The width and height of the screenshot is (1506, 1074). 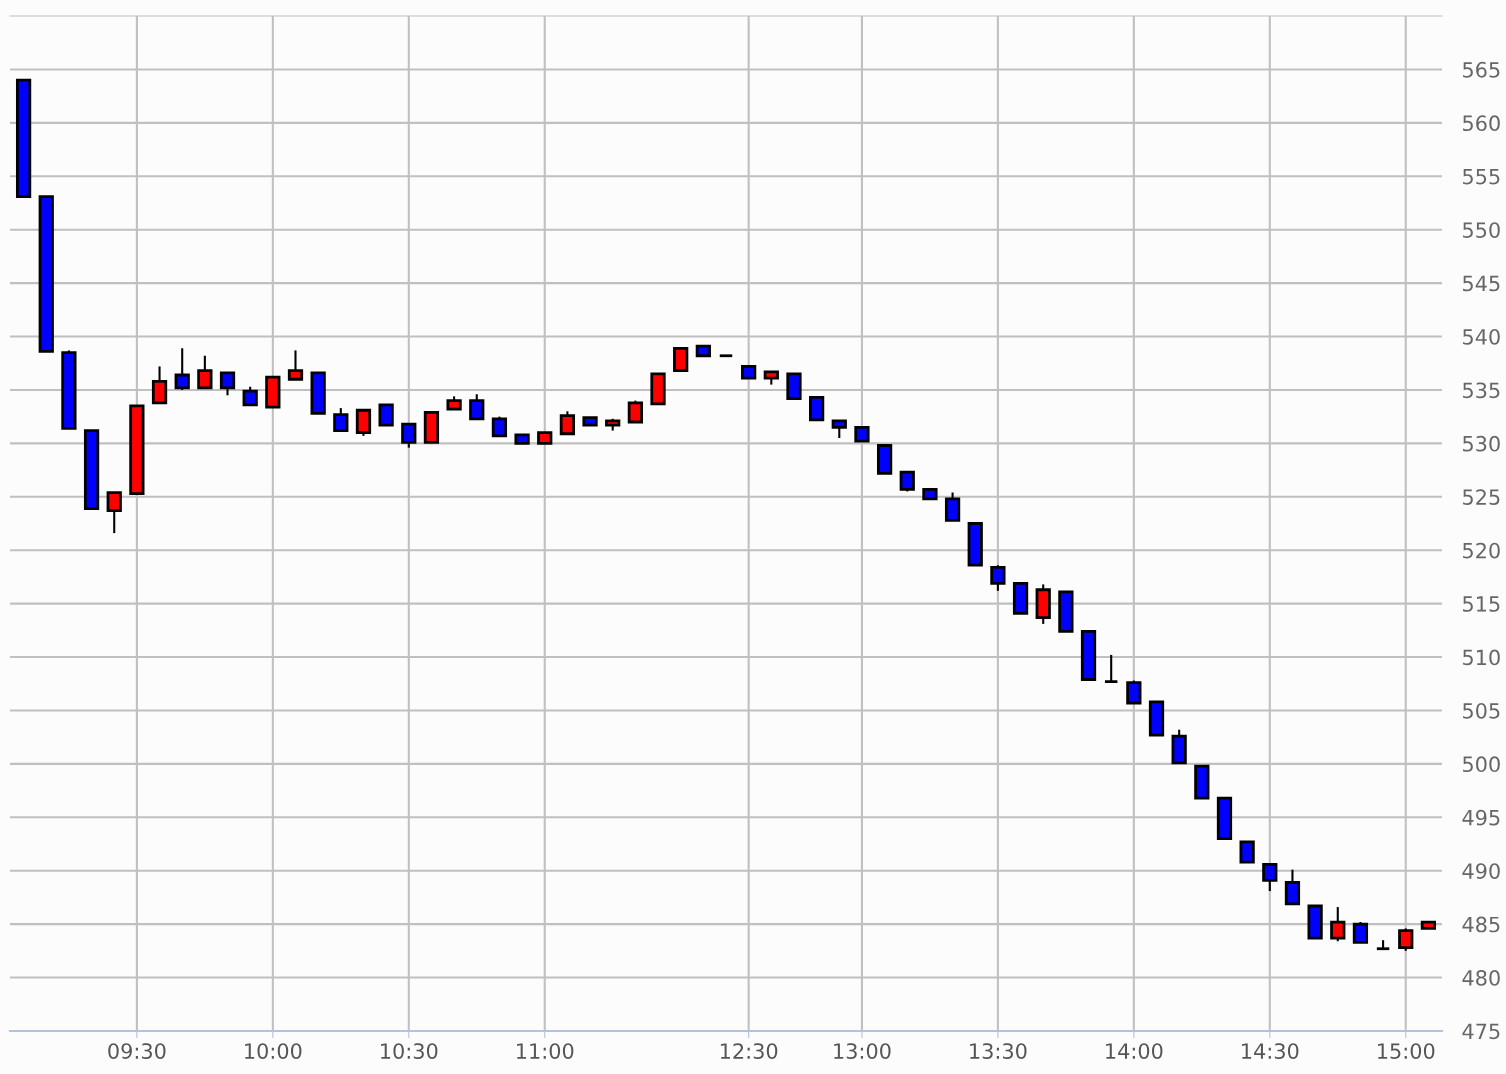 What do you see at coordinates (1481, 283) in the screenshot?
I see `y-tick-label: 545` at bounding box center [1481, 283].